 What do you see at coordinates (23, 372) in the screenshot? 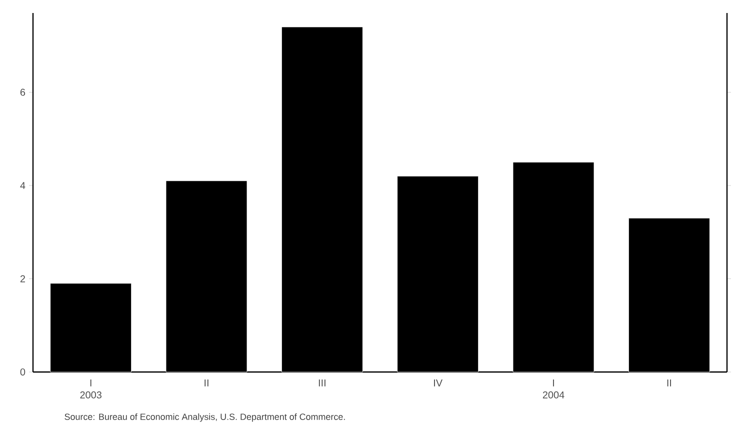
I see `y-tick-label: 0` at bounding box center [23, 372].